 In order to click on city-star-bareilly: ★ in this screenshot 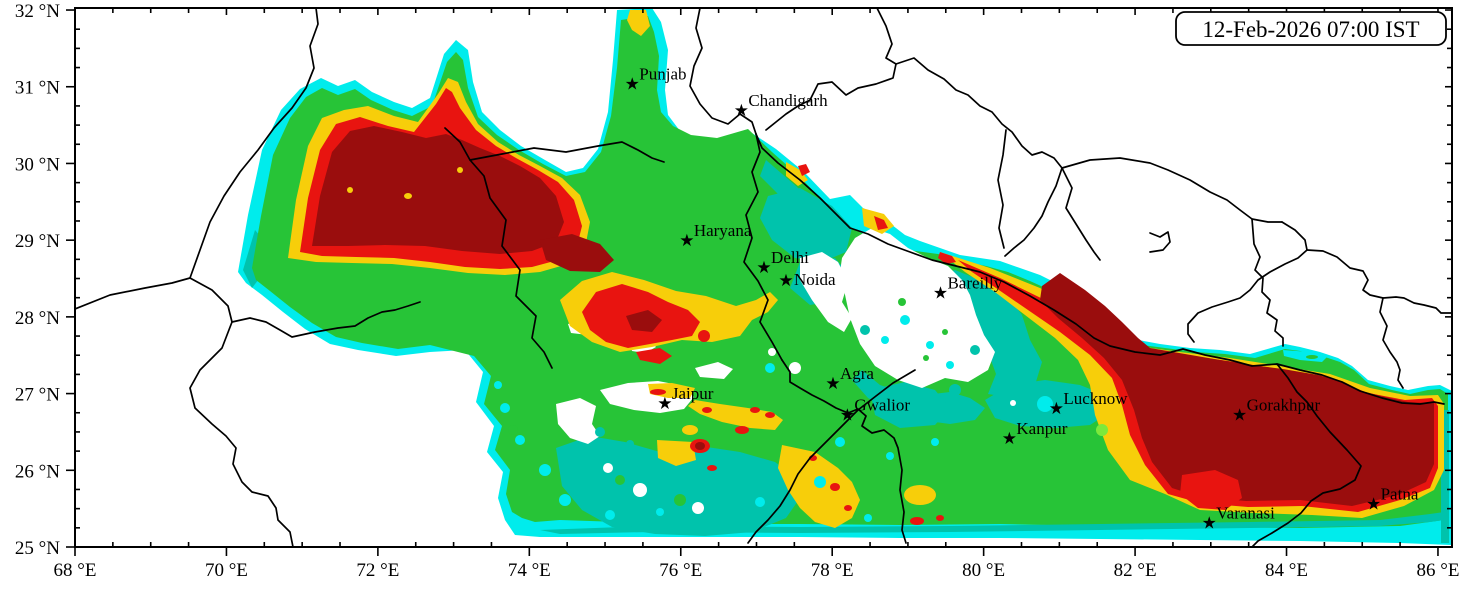, I will do `click(940, 293)`.